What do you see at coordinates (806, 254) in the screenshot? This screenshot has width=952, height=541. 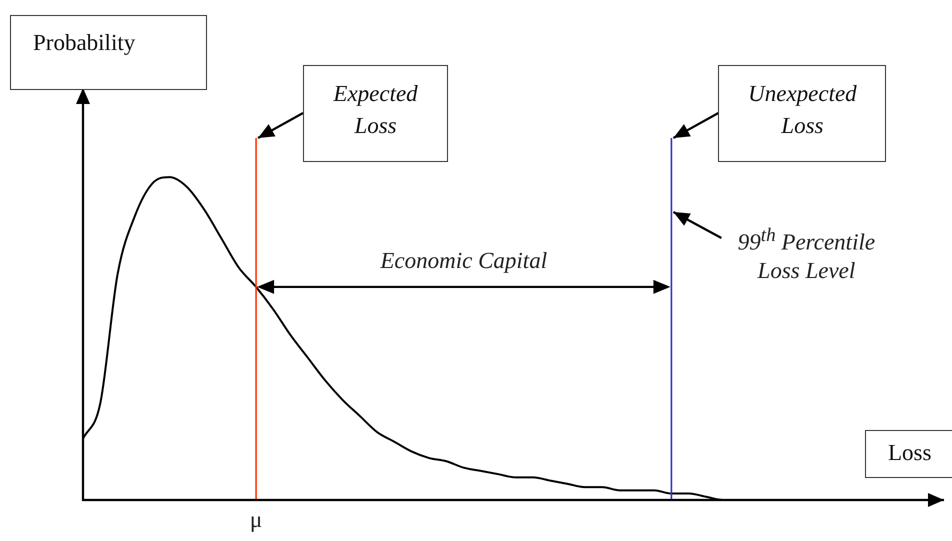 I see `annotation: 99$^{th}$ Percentile Loss Level` at bounding box center [806, 254].